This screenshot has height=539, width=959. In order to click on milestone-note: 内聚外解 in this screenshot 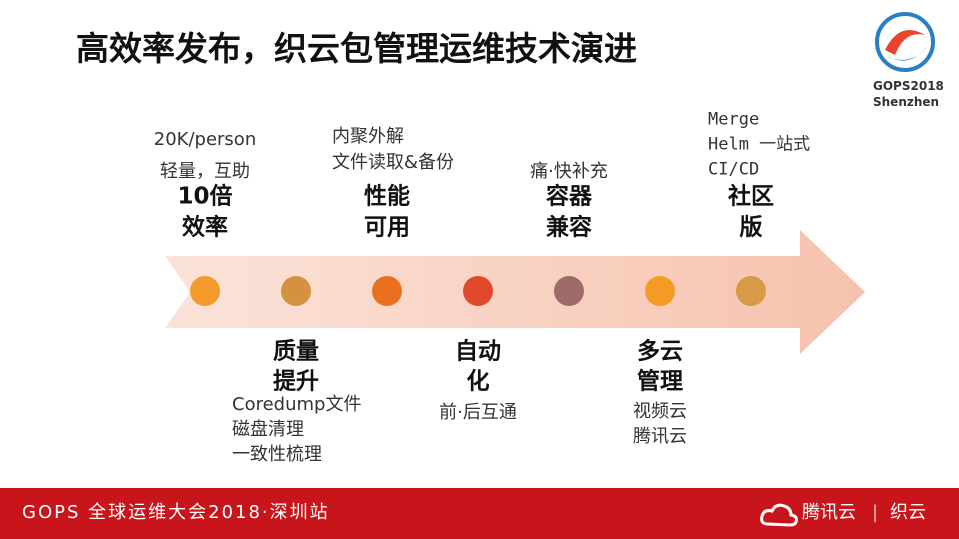, I will do `click(368, 136)`.